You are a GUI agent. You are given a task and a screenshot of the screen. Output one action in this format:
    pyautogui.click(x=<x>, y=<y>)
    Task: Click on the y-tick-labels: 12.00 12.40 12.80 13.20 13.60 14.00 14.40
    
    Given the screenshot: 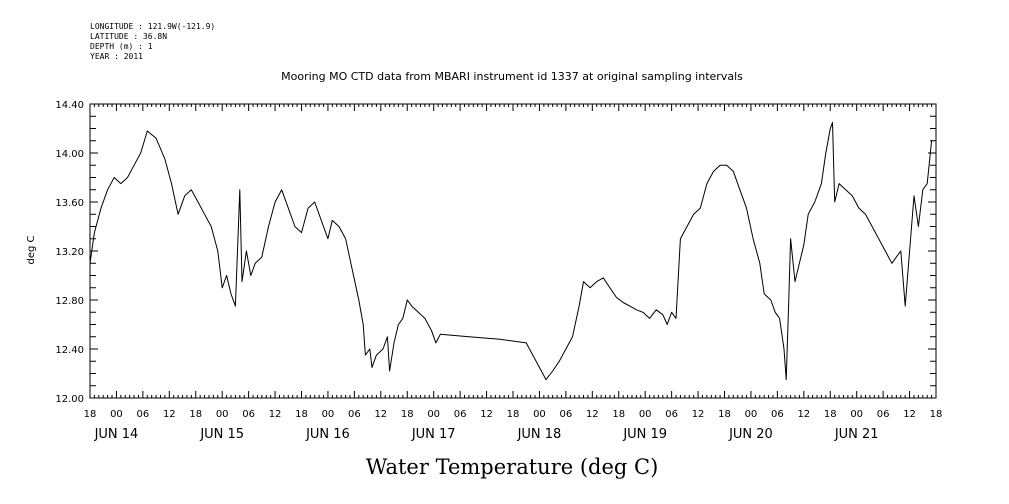 What is the action you would take?
    pyautogui.click(x=69, y=252)
    